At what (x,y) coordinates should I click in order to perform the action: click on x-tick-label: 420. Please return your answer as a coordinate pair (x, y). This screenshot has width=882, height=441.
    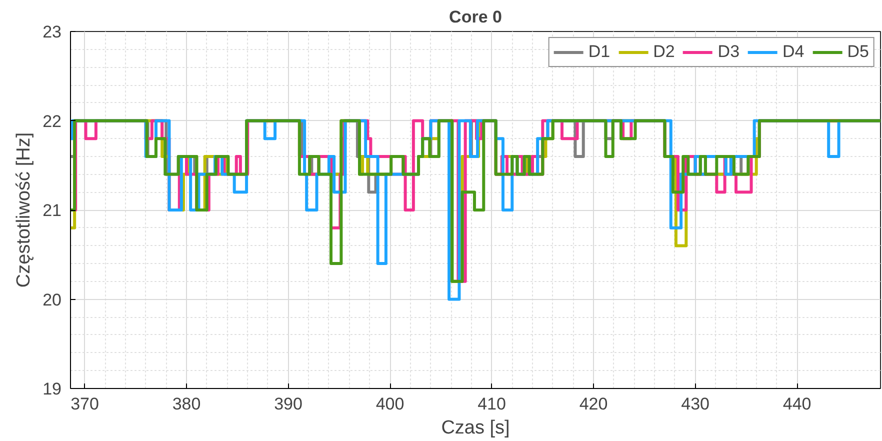
    Looking at the image, I should click on (593, 404).